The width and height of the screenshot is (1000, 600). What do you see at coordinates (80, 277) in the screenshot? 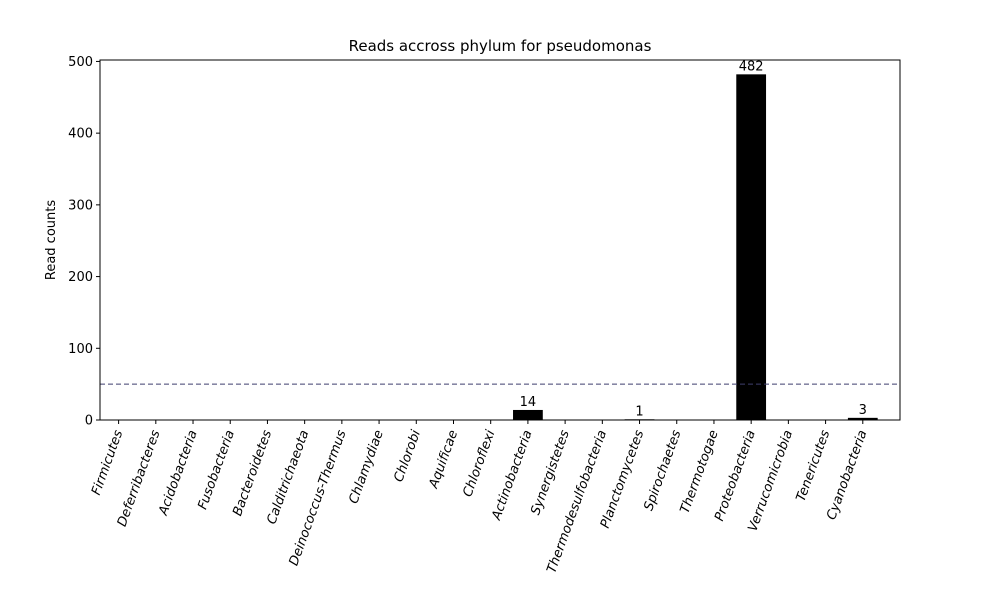
I see `y-tick-label: 200` at bounding box center [80, 277].